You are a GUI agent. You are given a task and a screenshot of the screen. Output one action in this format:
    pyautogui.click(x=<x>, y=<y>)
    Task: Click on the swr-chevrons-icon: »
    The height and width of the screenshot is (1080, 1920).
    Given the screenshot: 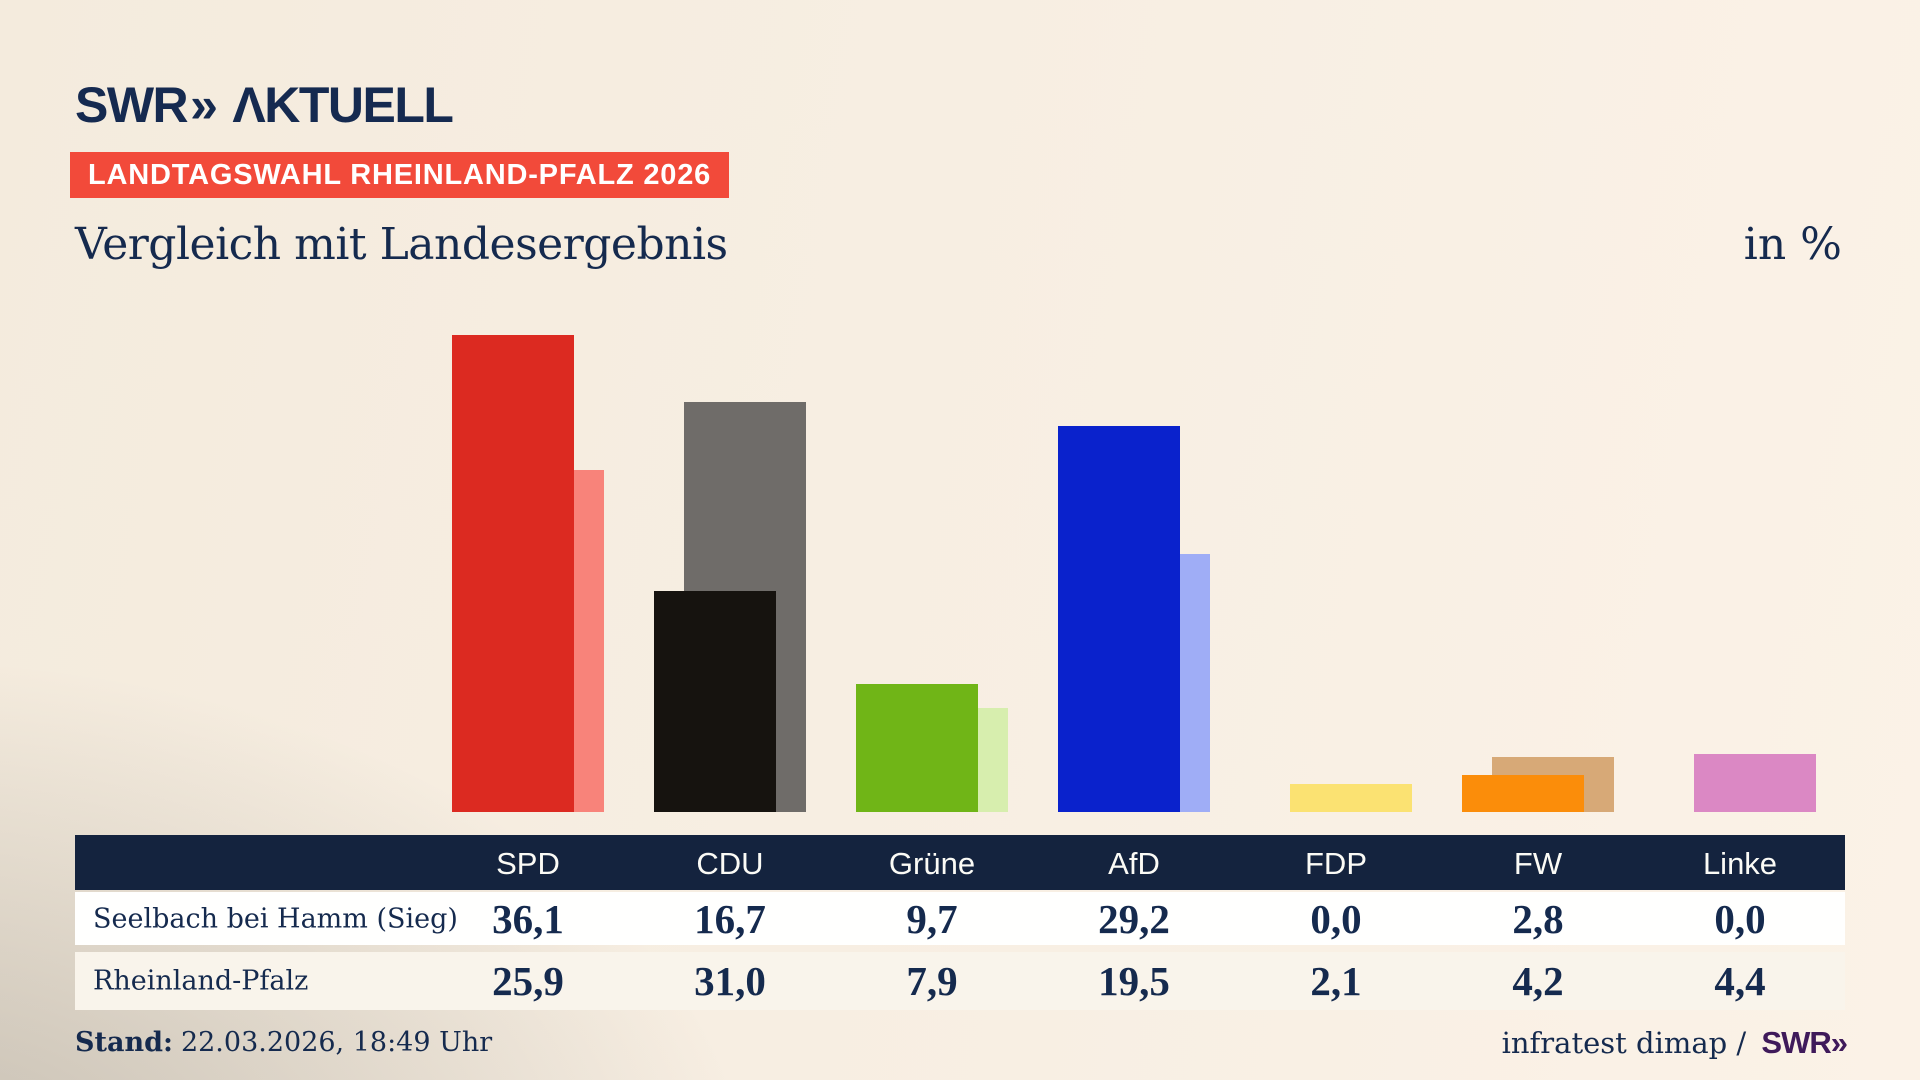 What is the action you would take?
    pyautogui.click(x=204, y=105)
    